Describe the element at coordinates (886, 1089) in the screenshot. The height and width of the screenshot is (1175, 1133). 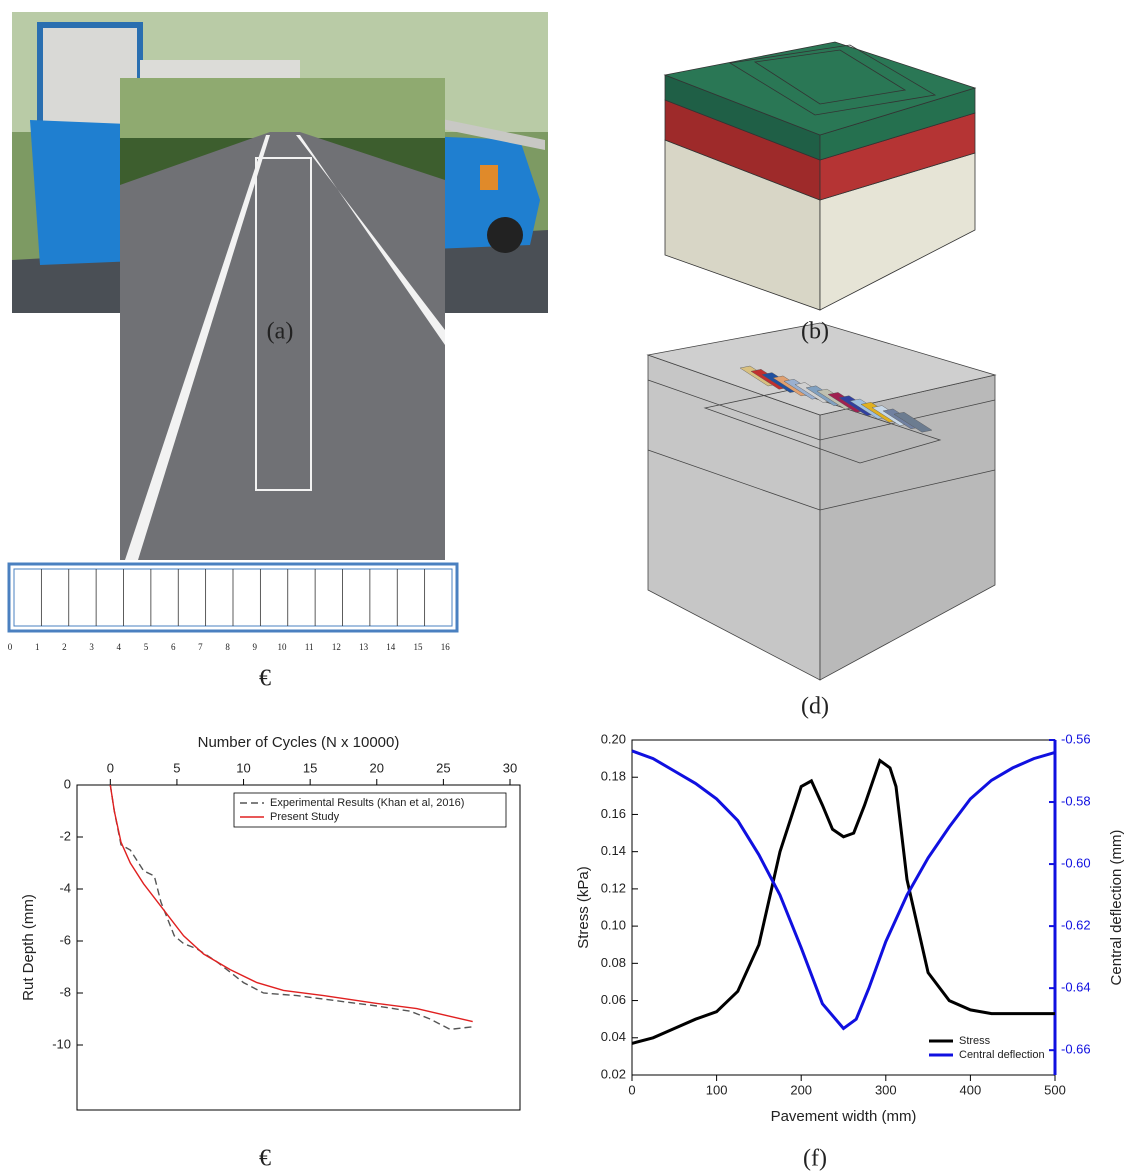
I see `x-tick-label: 300` at that location.